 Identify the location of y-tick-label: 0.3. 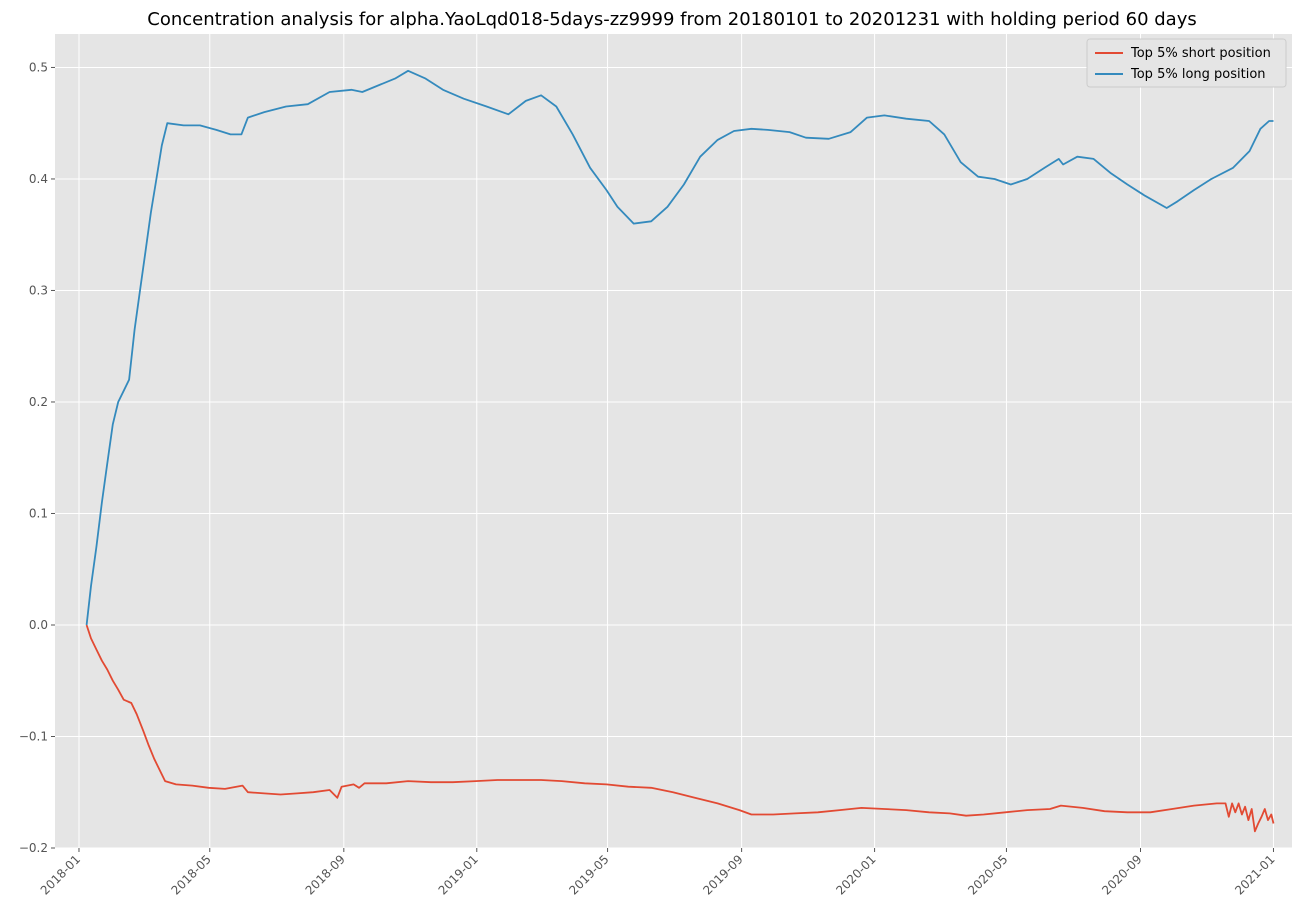
(38, 290).